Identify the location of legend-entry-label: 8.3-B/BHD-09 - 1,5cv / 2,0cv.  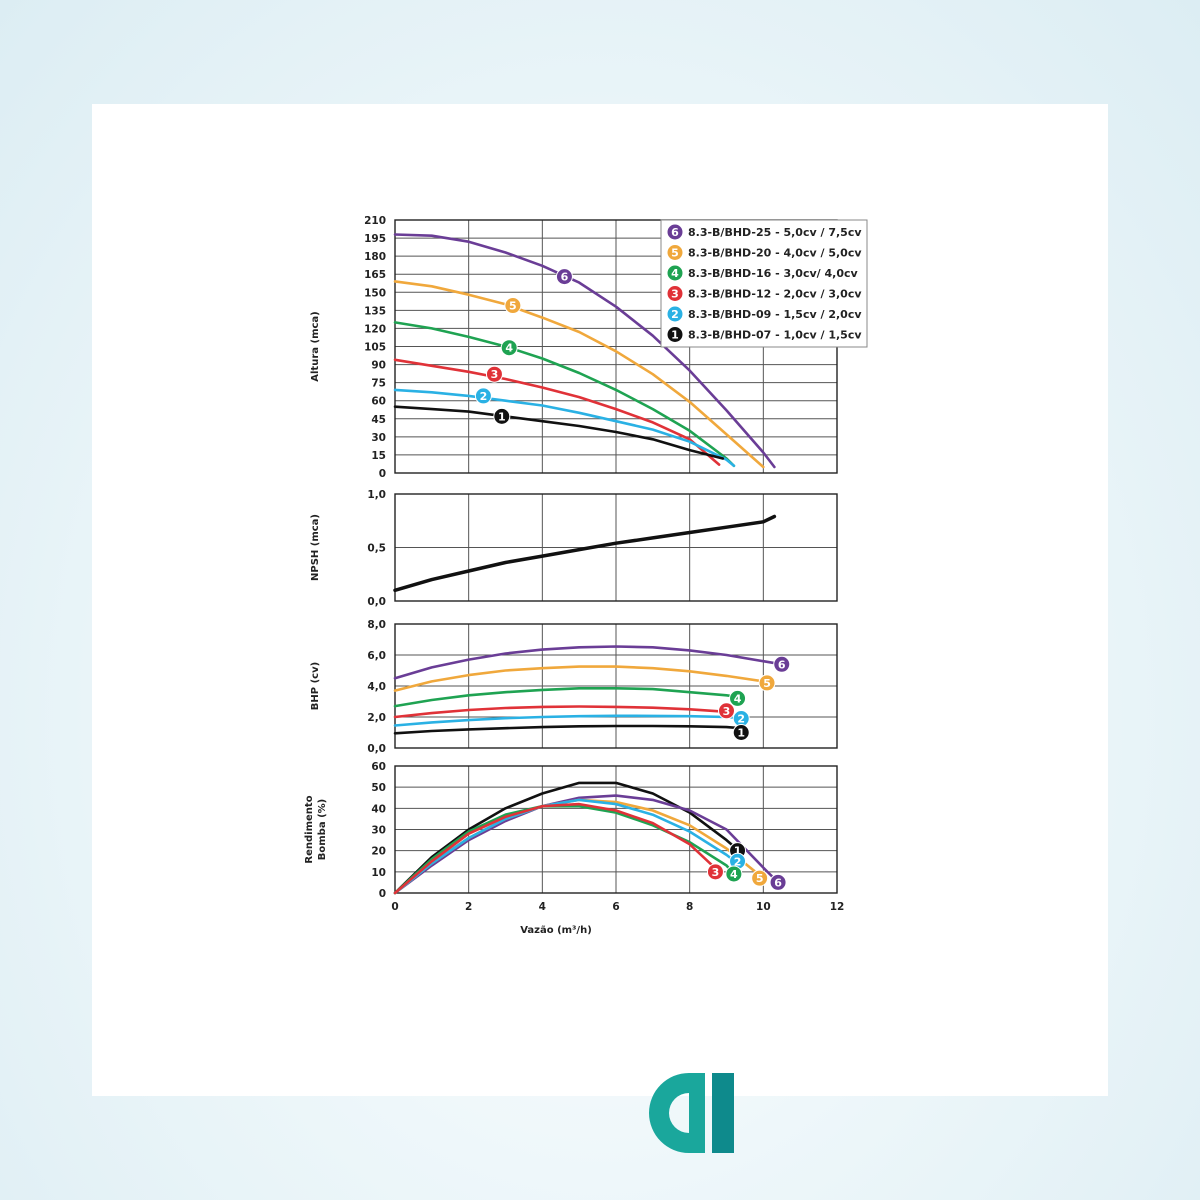
(775, 314).